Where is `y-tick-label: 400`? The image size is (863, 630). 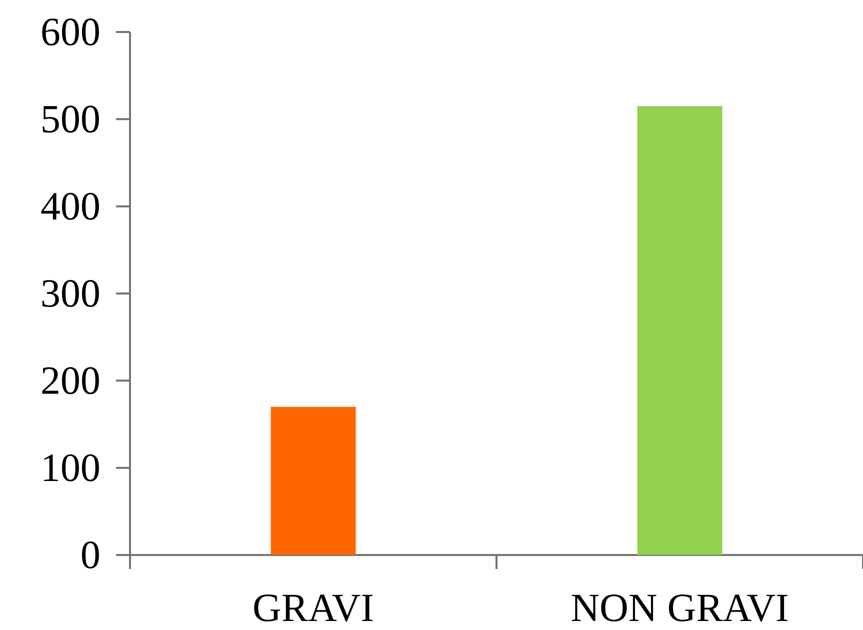 y-tick-label: 400 is located at coordinates (70, 206).